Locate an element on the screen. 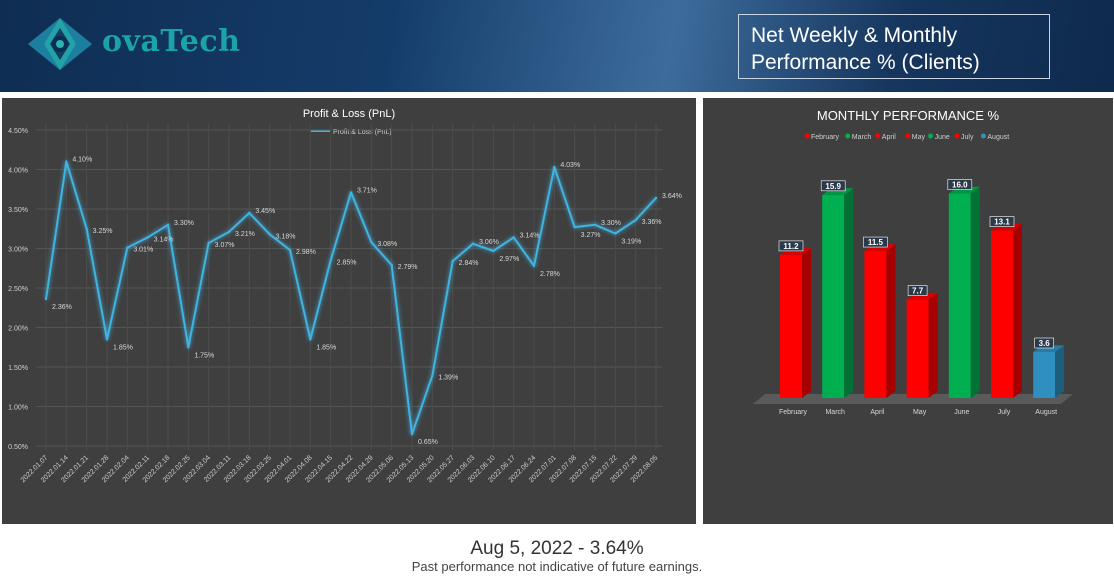 This screenshot has width=1114, height=578. bar-legend-label: July is located at coordinates (967, 137).